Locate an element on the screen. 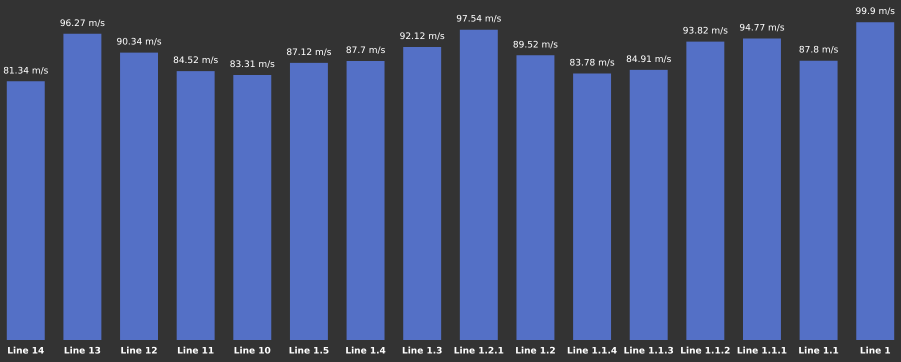 This screenshot has width=901, height=362. x-tick-label: Line 1.5 is located at coordinates (309, 351).